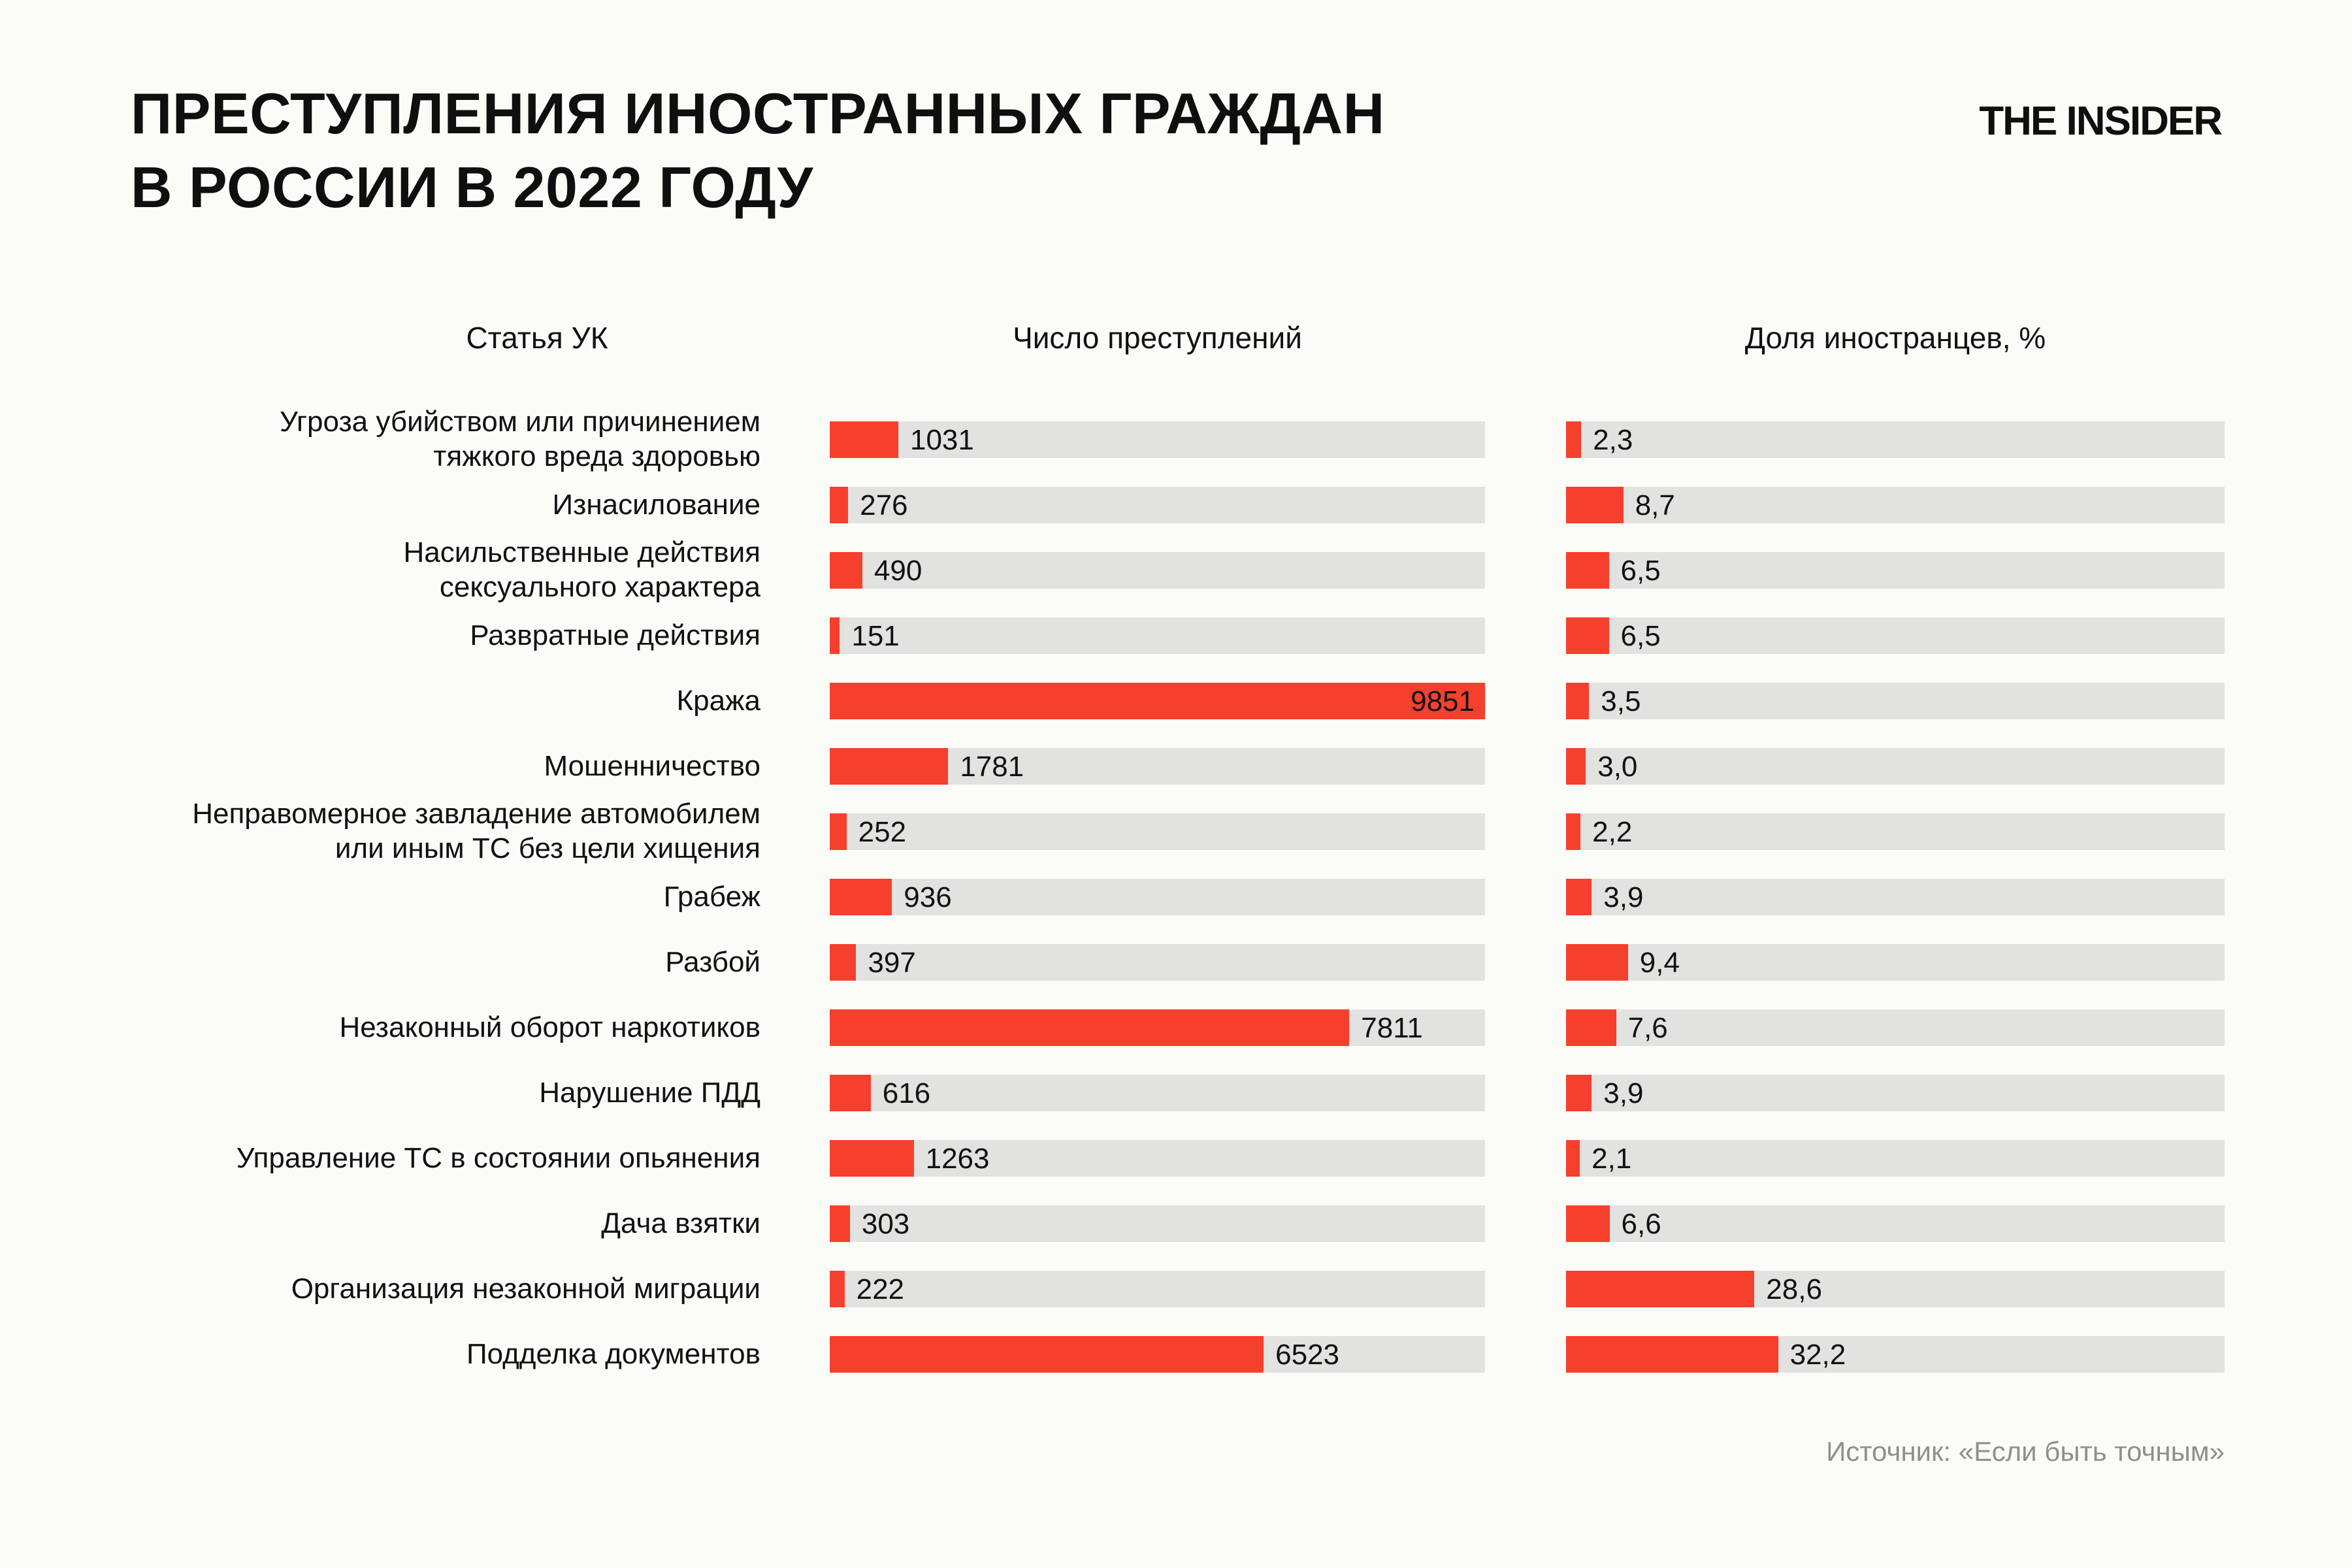  What do you see at coordinates (549, 1027) in the screenshot?
I see `crime-label: Незаконный оборот наркотиков` at bounding box center [549, 1027].